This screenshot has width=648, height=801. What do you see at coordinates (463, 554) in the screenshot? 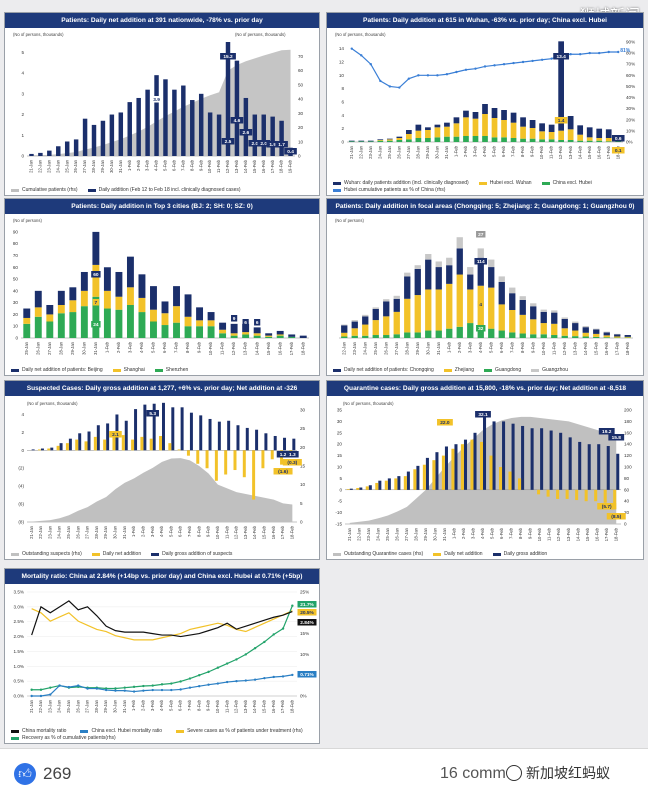
I see `legend-item: Daily net addition` at bounding box center [463, 554].